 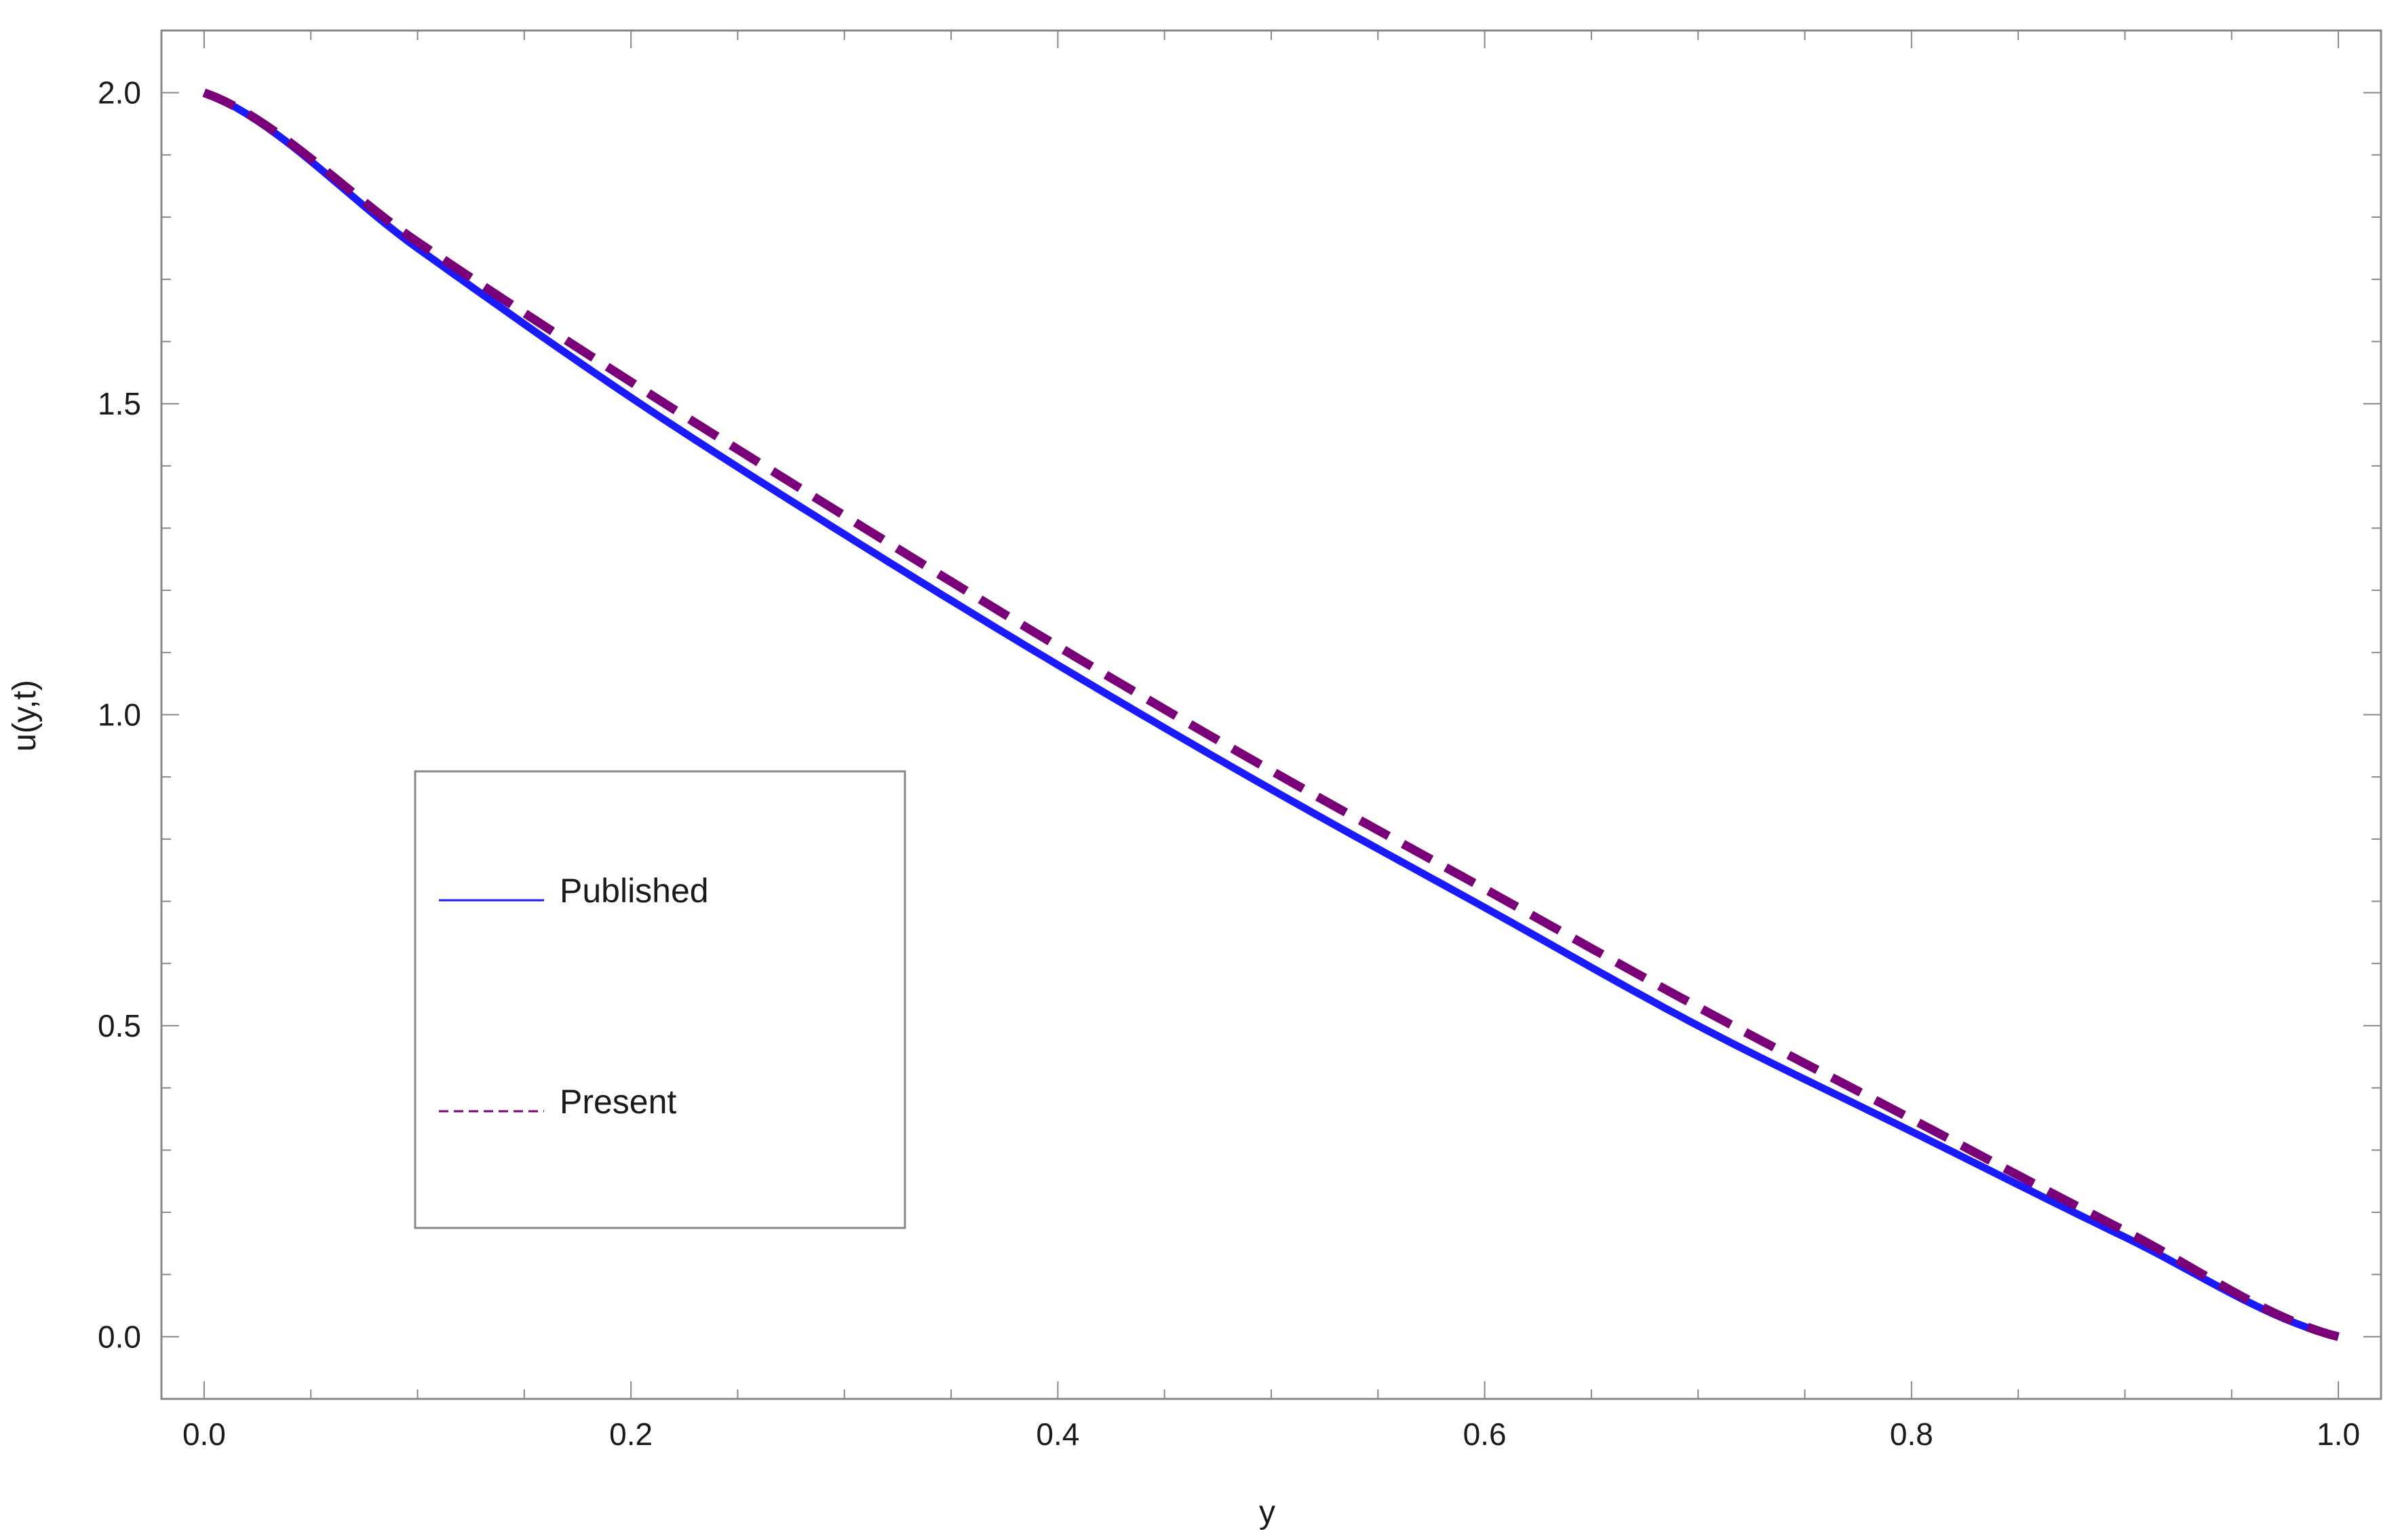 What do you see at coordinates (1267, 1513) in the screenshot?
I see `x-axis-label: y` at bounding box center [1267, 1513].